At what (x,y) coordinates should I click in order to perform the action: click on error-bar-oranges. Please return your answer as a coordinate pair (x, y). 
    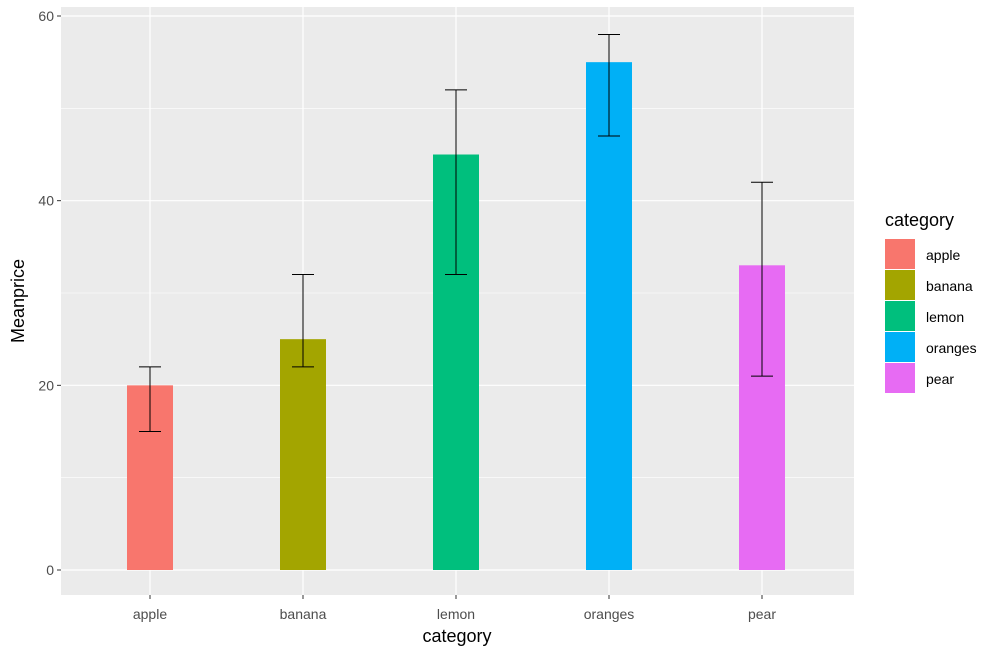
    Looking at the image, I should click on (609, 85).